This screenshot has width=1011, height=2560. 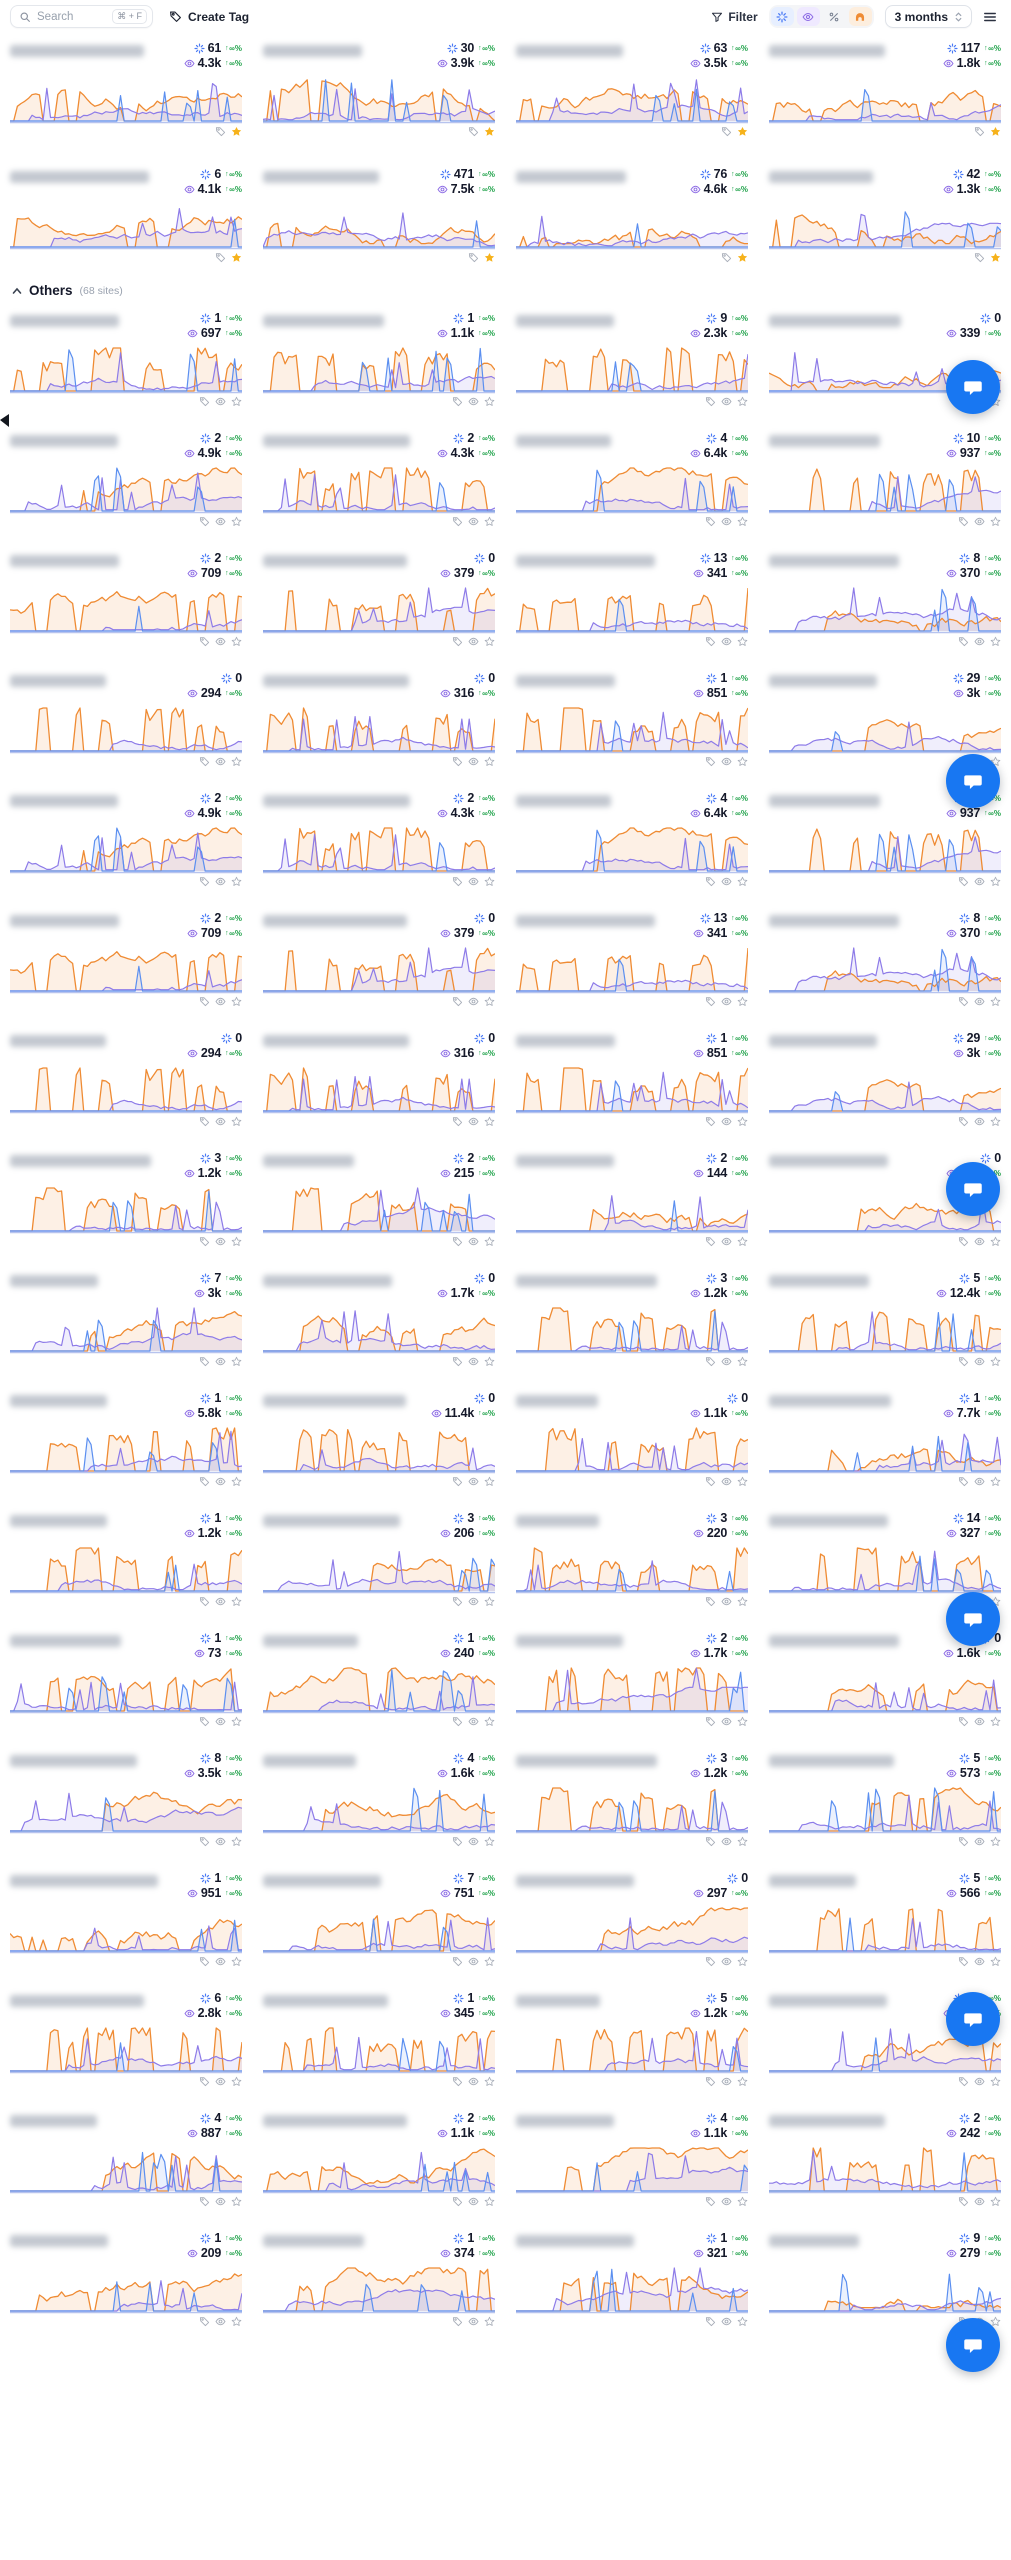 What do you see at coordinates (632, 839) in the screenshot?
I see `site-card: 4 ↑ ∞% 6.4k ↑ ∞%` at bounding box center [632, 839].